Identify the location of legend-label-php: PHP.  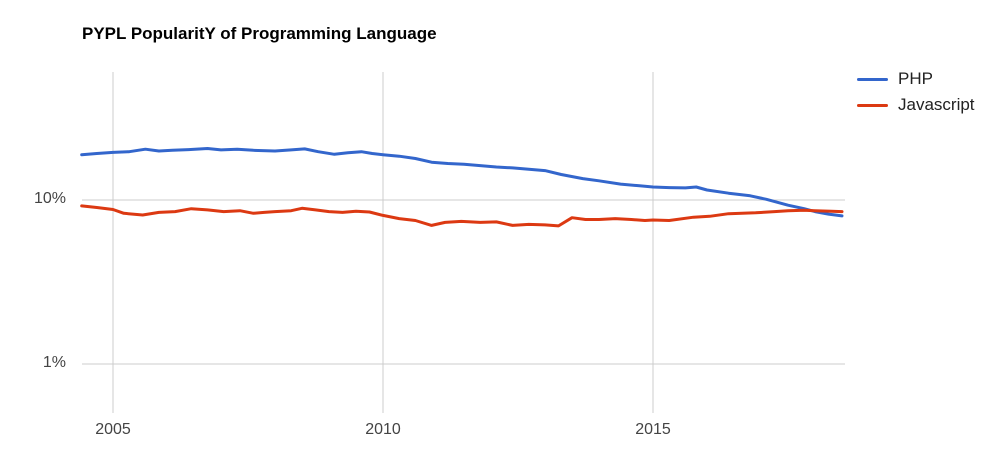
(915, 78).